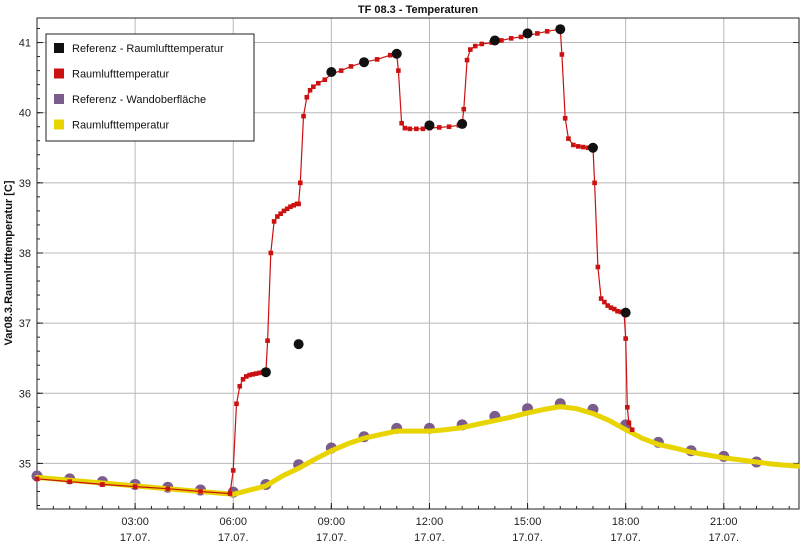 The height and width of the screenshot is (546, 800). What do you see at coordinates (233, 522) in the screenshot?
I see `x-tick-label: 06:00` at bounding box center [233, 522].